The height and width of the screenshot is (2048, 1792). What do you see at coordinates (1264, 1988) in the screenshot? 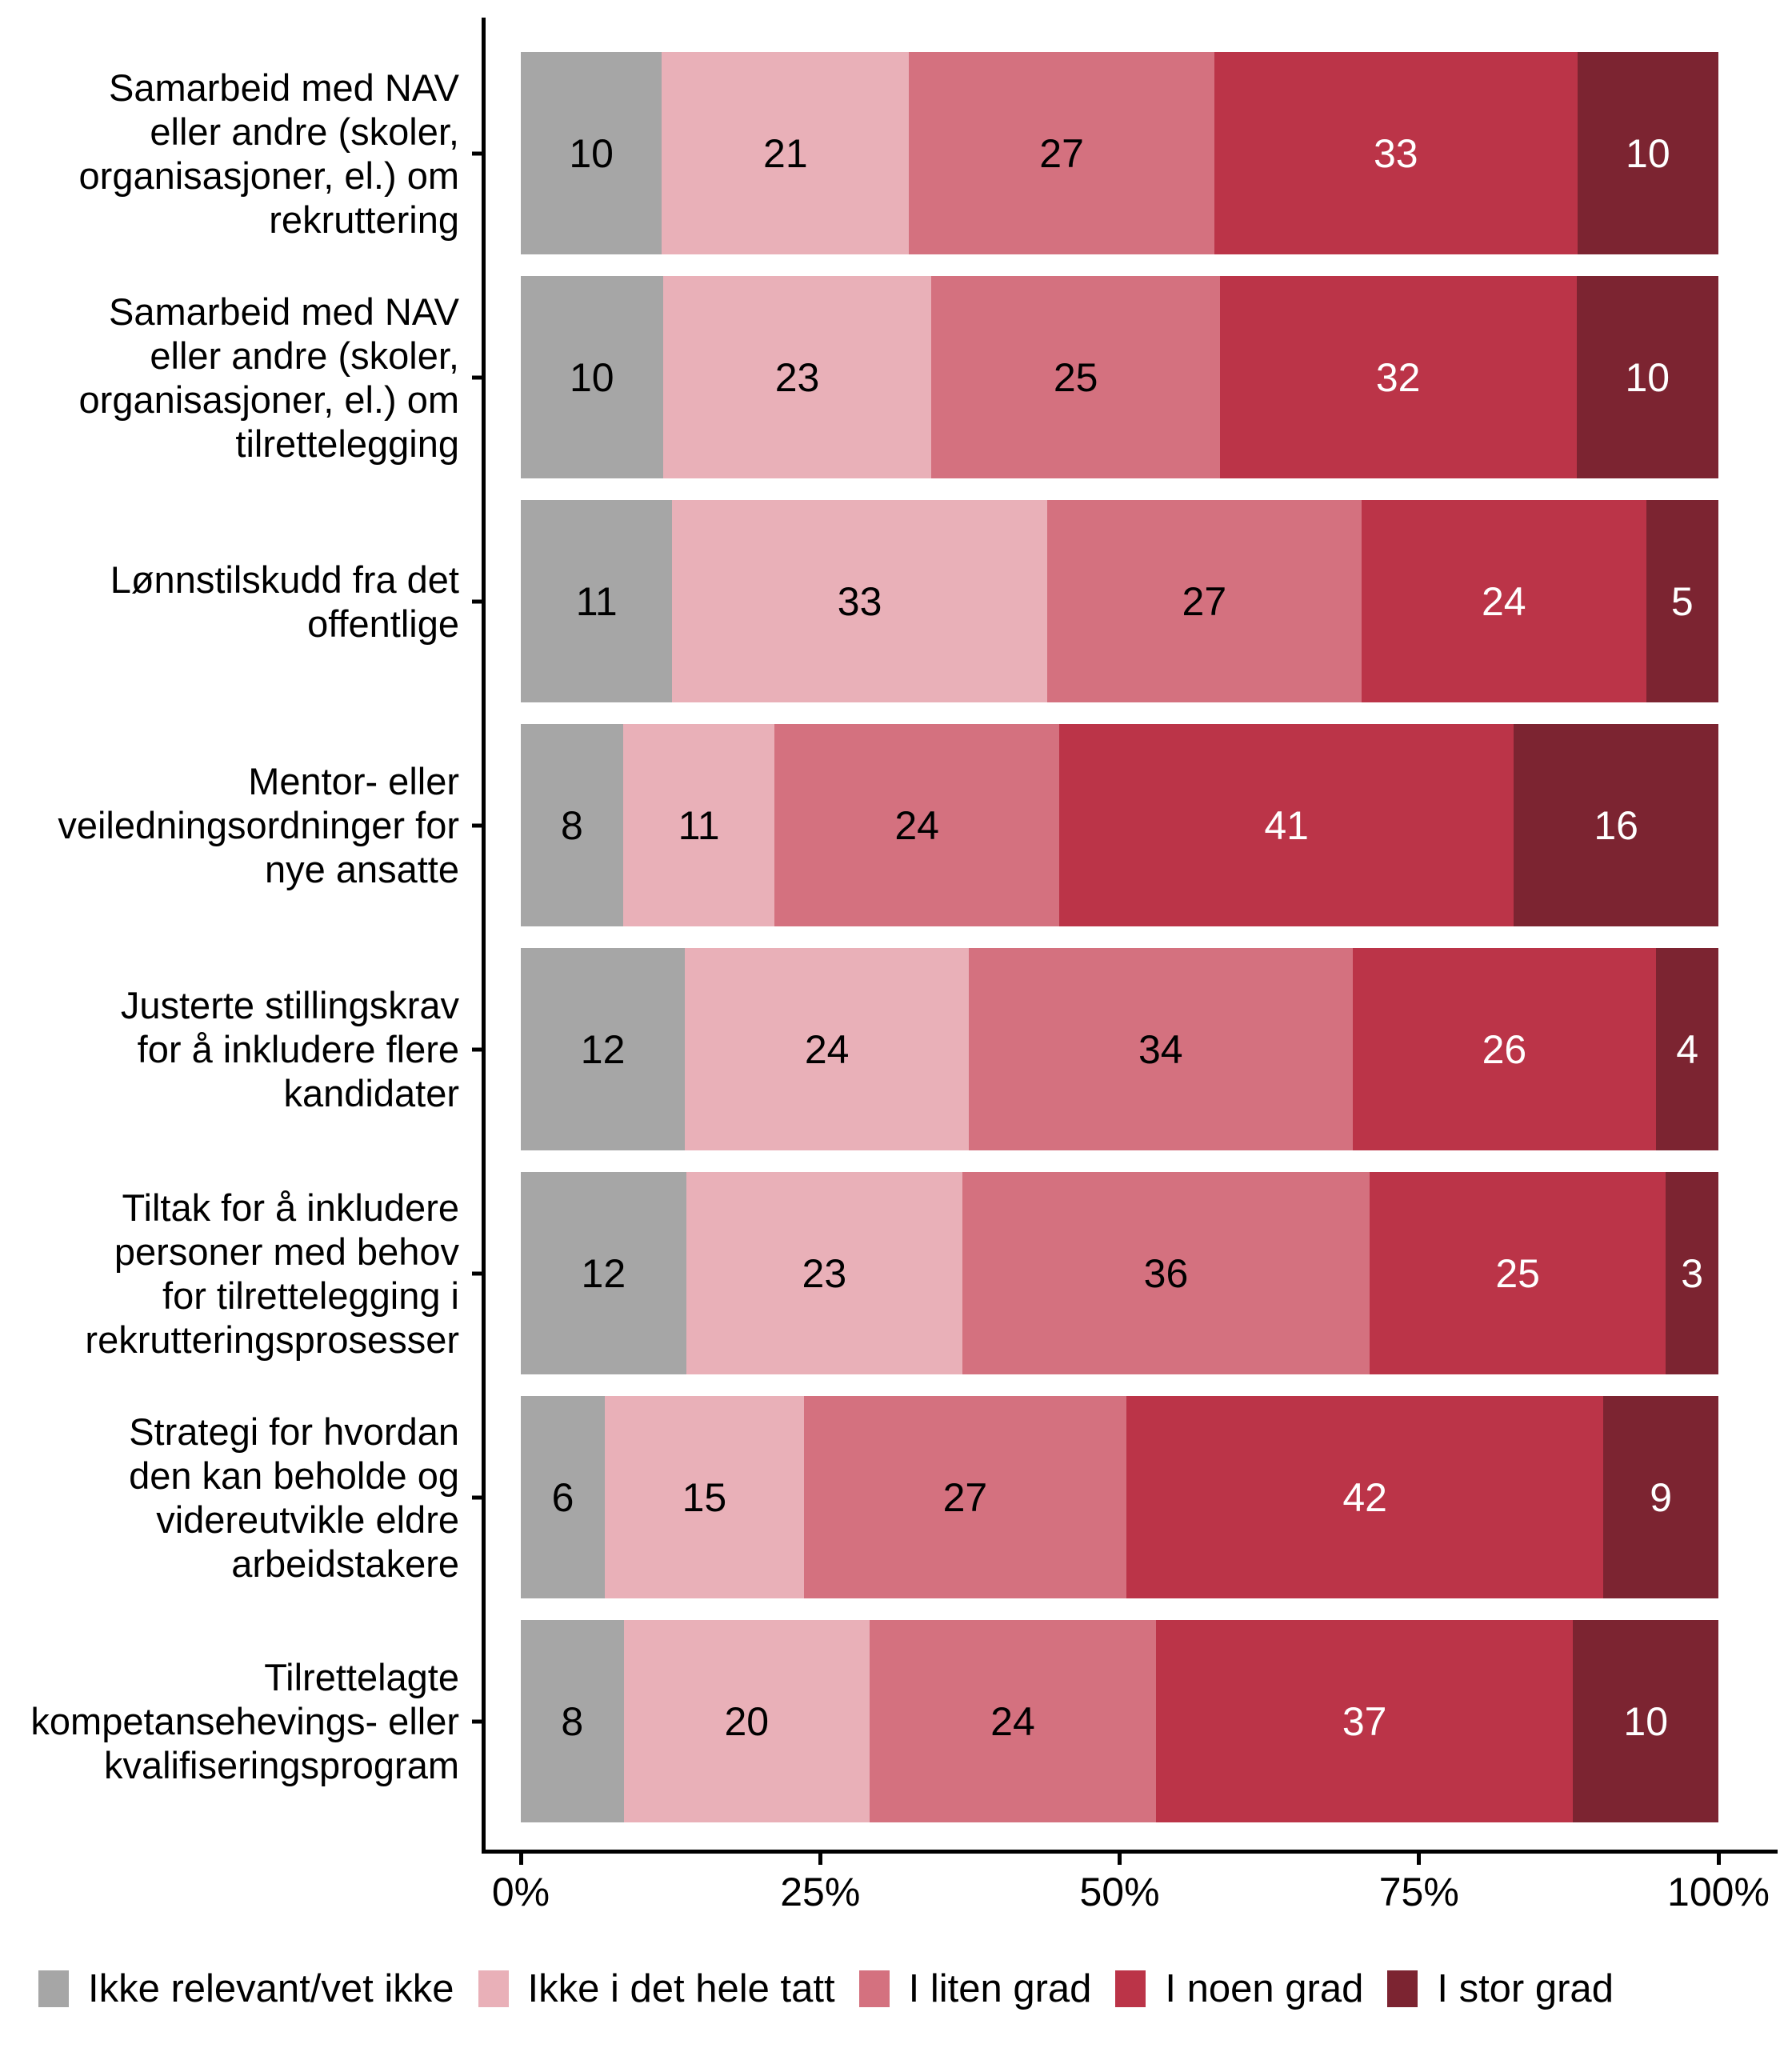
I see `legend-label: I noen grad` at bounding box center [1264, 1988].